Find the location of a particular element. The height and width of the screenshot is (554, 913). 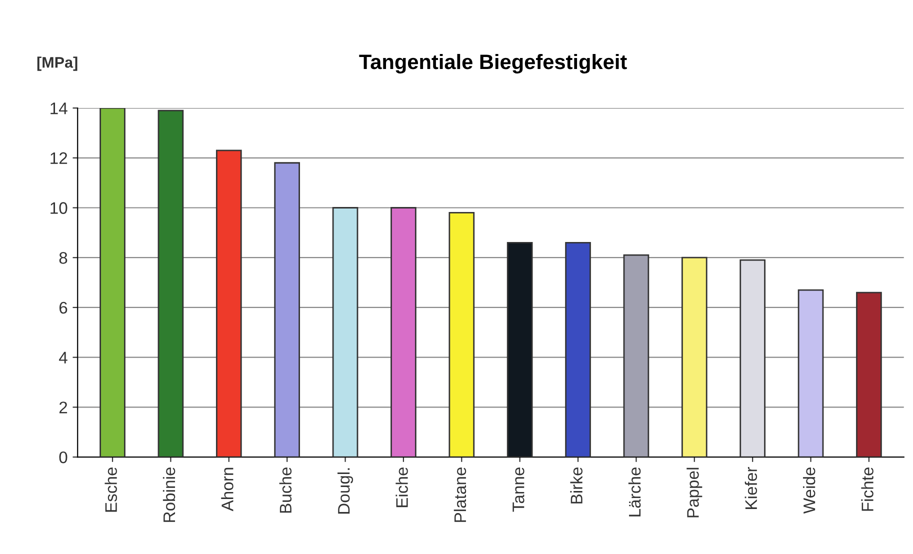

y-tick-label: 0 is located at coordinates (63, 457).